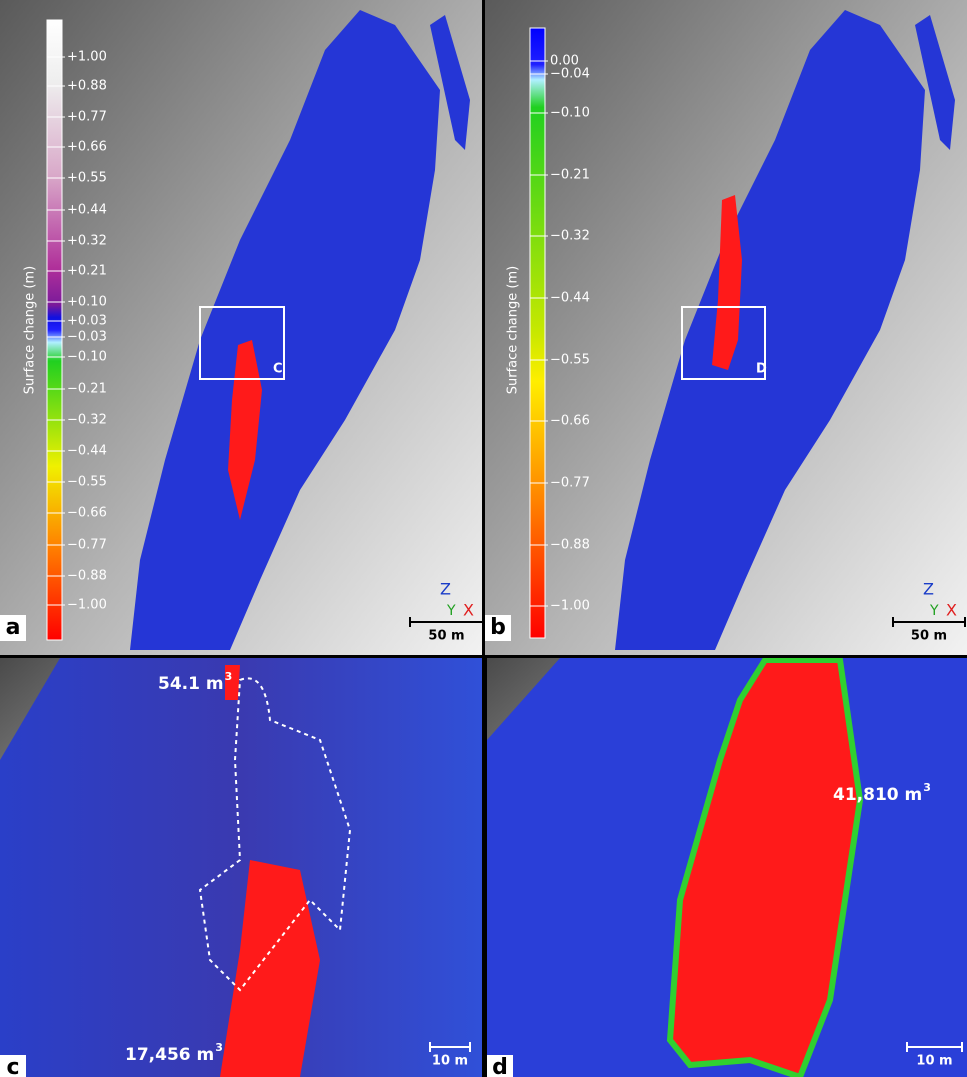 This screenshot has height=1077, width=967. I want to click on box-label: C, so click(278, 369).